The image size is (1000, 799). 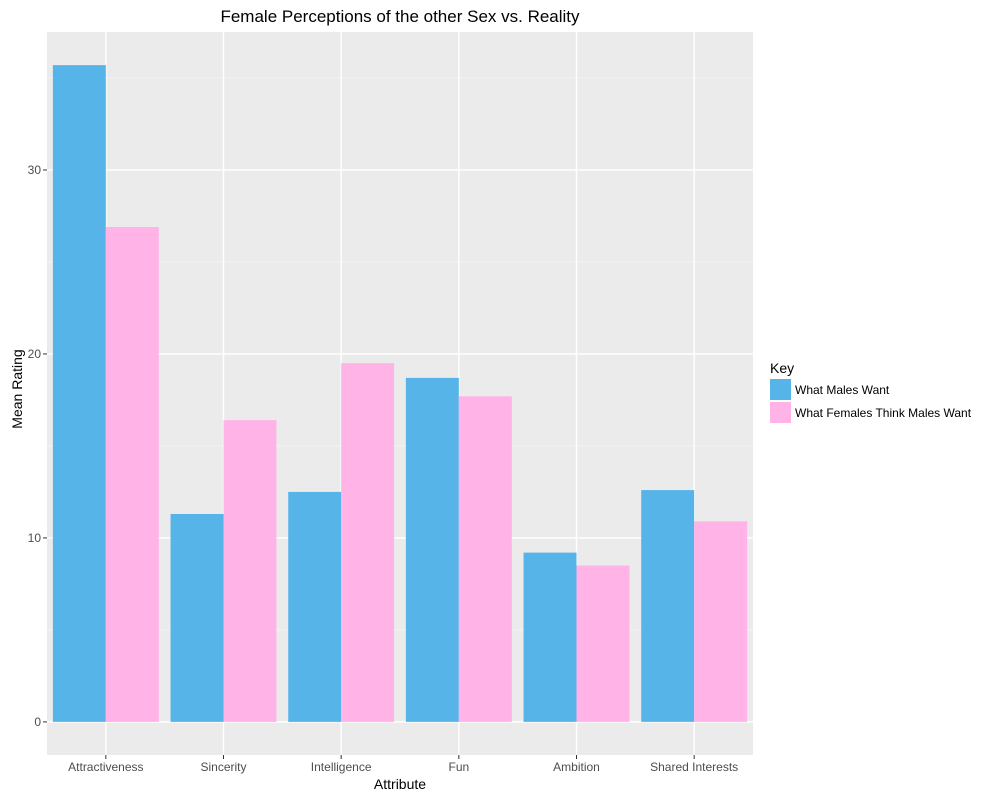 I want to click on bar-what-males-want-shared-interests, so click(x=668, y=606).